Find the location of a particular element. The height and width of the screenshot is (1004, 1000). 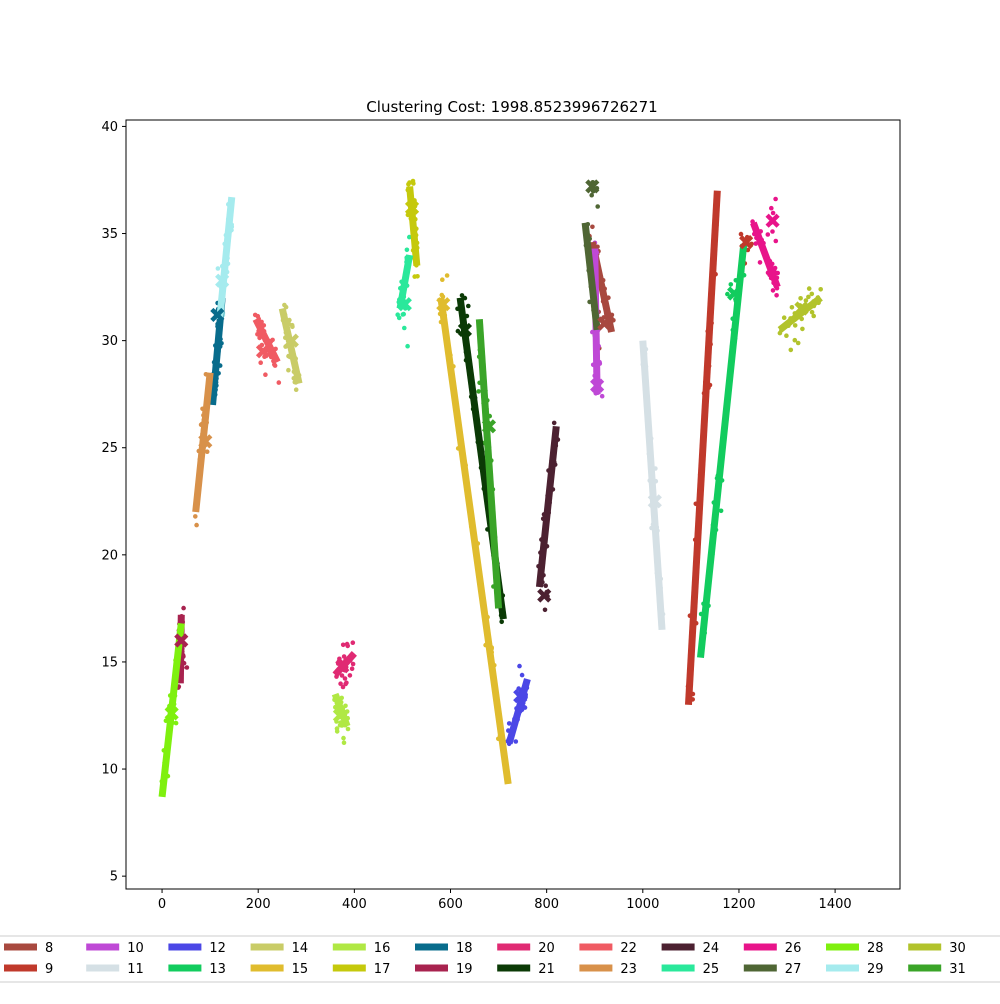

legend-item-11: 11 is located at coordinates (115, 969).